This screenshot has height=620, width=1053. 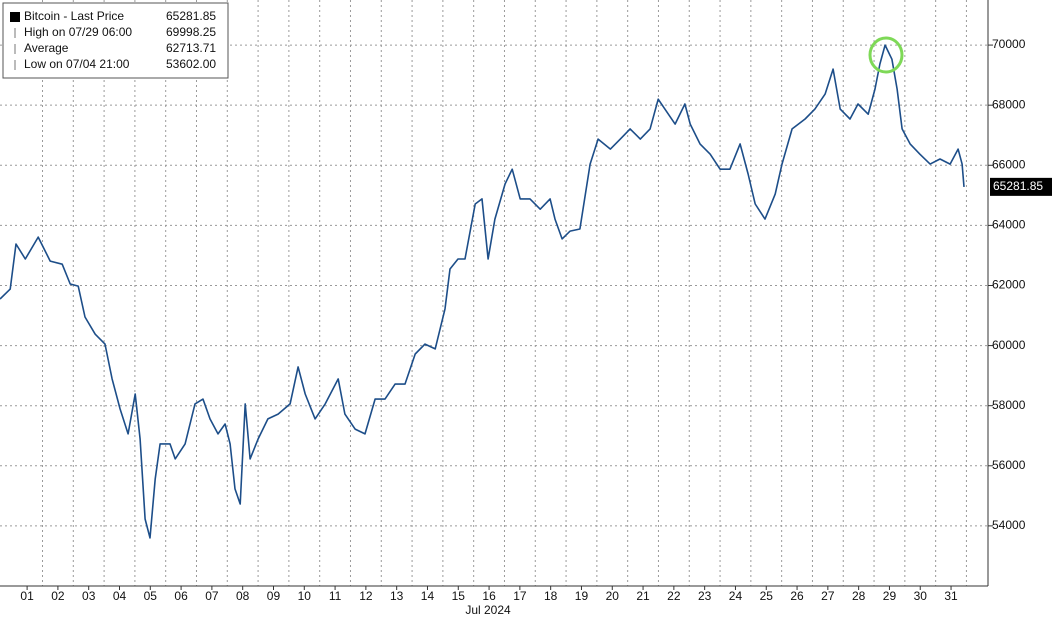 What do you see at coordinates (643, 596) in the screenshot?
I see `x-tick-label: 21` at bounding box center [643, 596].